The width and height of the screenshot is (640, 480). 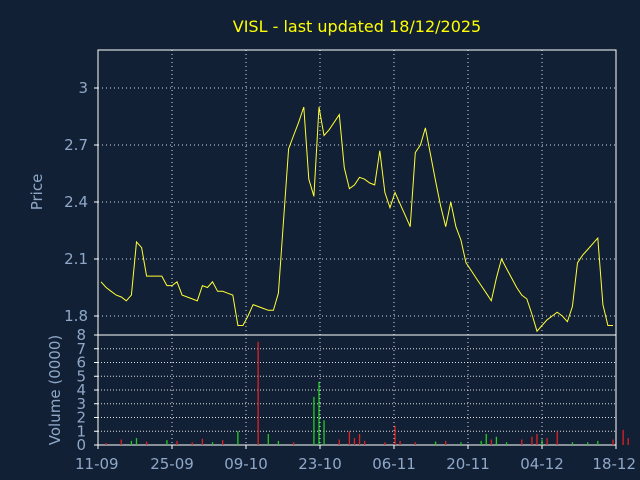 What do you see at coordinates (468, 464) in the screenshot?
I see `x-tick-label: 20-11` at bounding box center [468, 464].